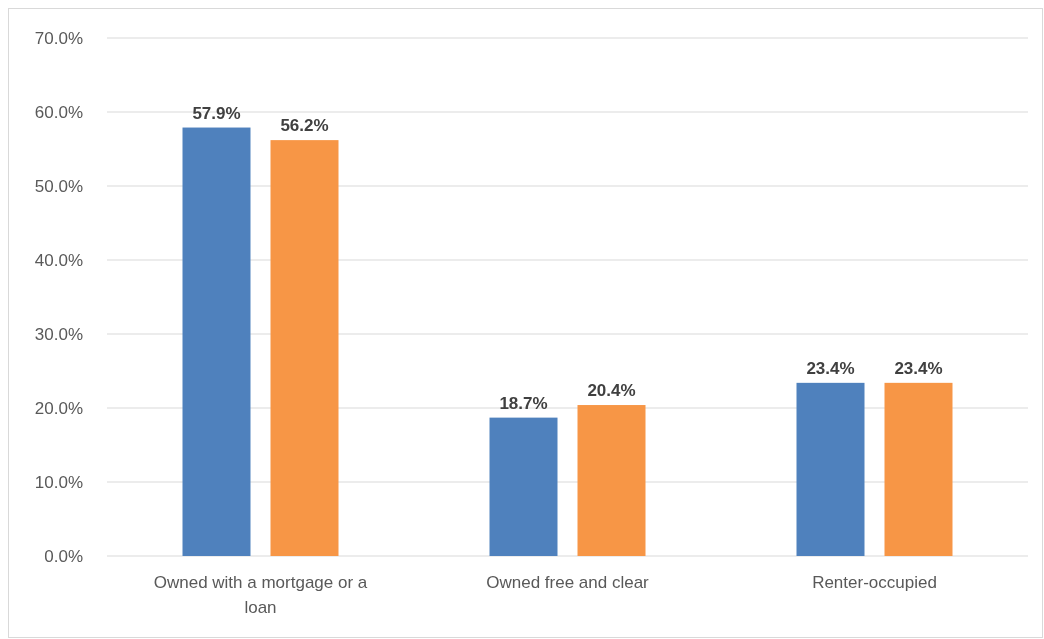 Image resolution: width=1044 pixels, height=639 pixels. What do you see at coordinates (874, 582) in the screenshot?
I see `x-tick-label: Renter-occupied` at bounding box center [874, 582].